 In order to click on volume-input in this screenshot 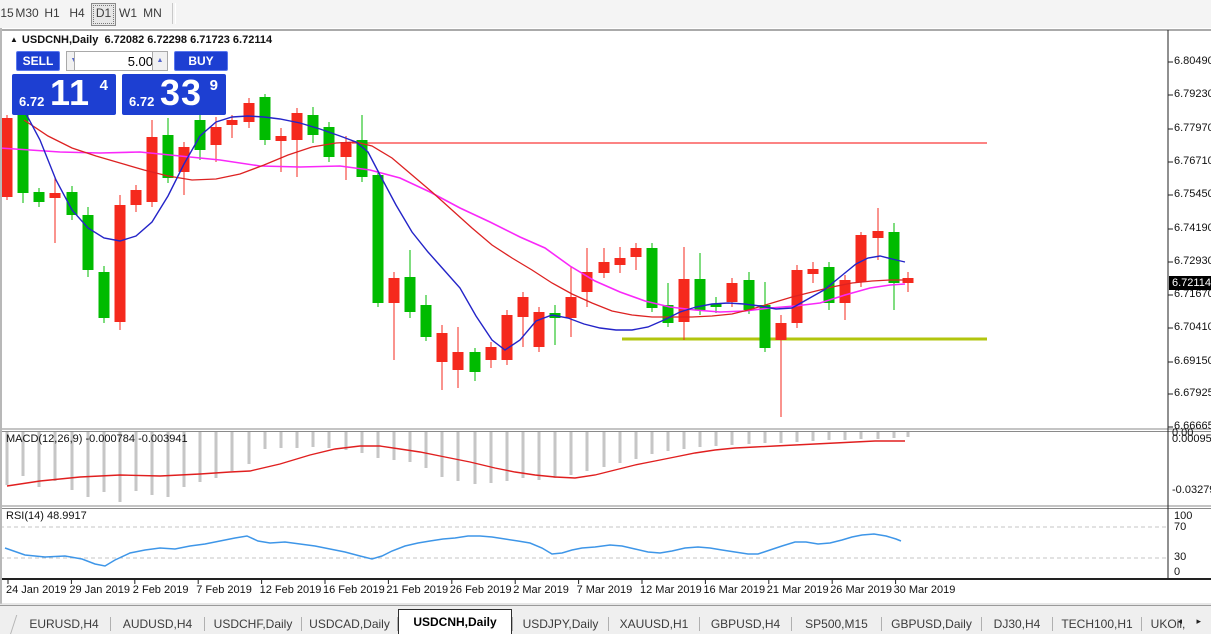, I will do `click(117, 61)`.